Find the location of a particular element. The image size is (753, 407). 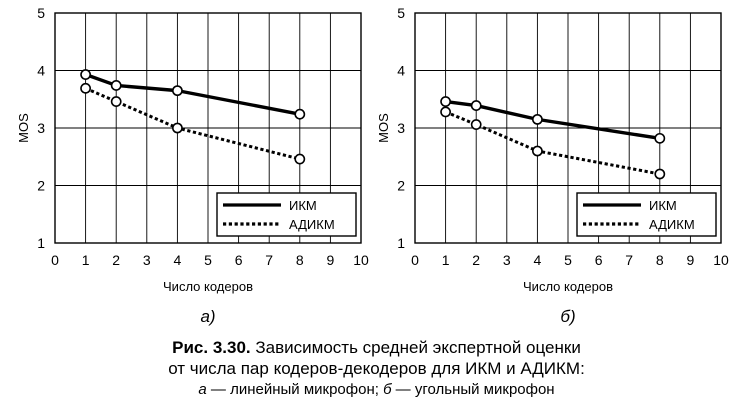

panel-label: а) is located at coordinates (207, 316).